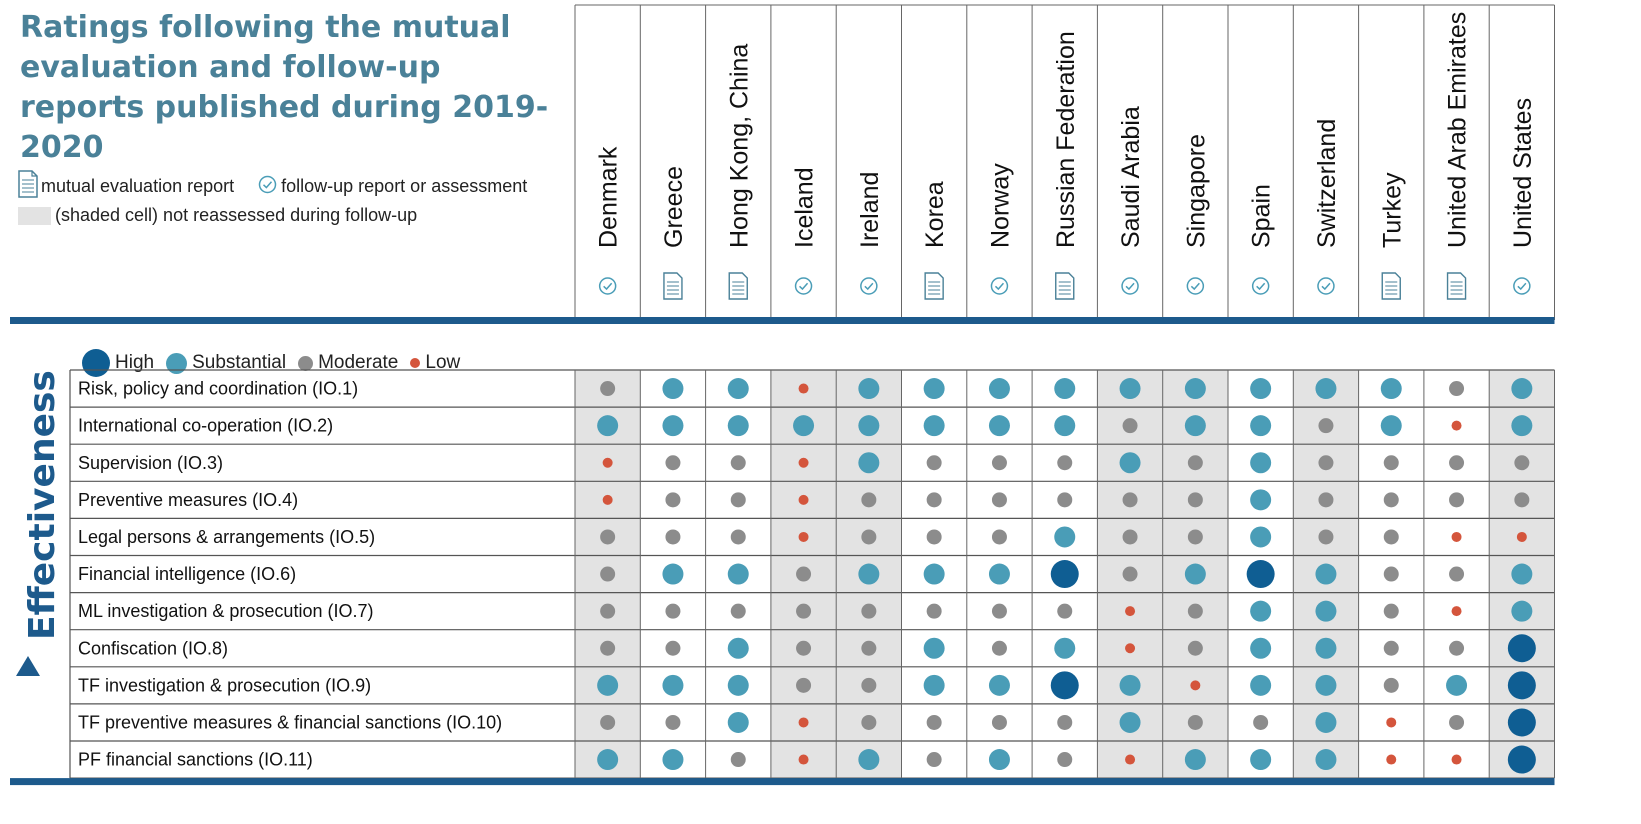 The height and width of the screenshot is (824, 1641). What do you see at coordinates (935, 214) in the screenshot?
I see `column-header: Korea` at bounding box center [935, 214].